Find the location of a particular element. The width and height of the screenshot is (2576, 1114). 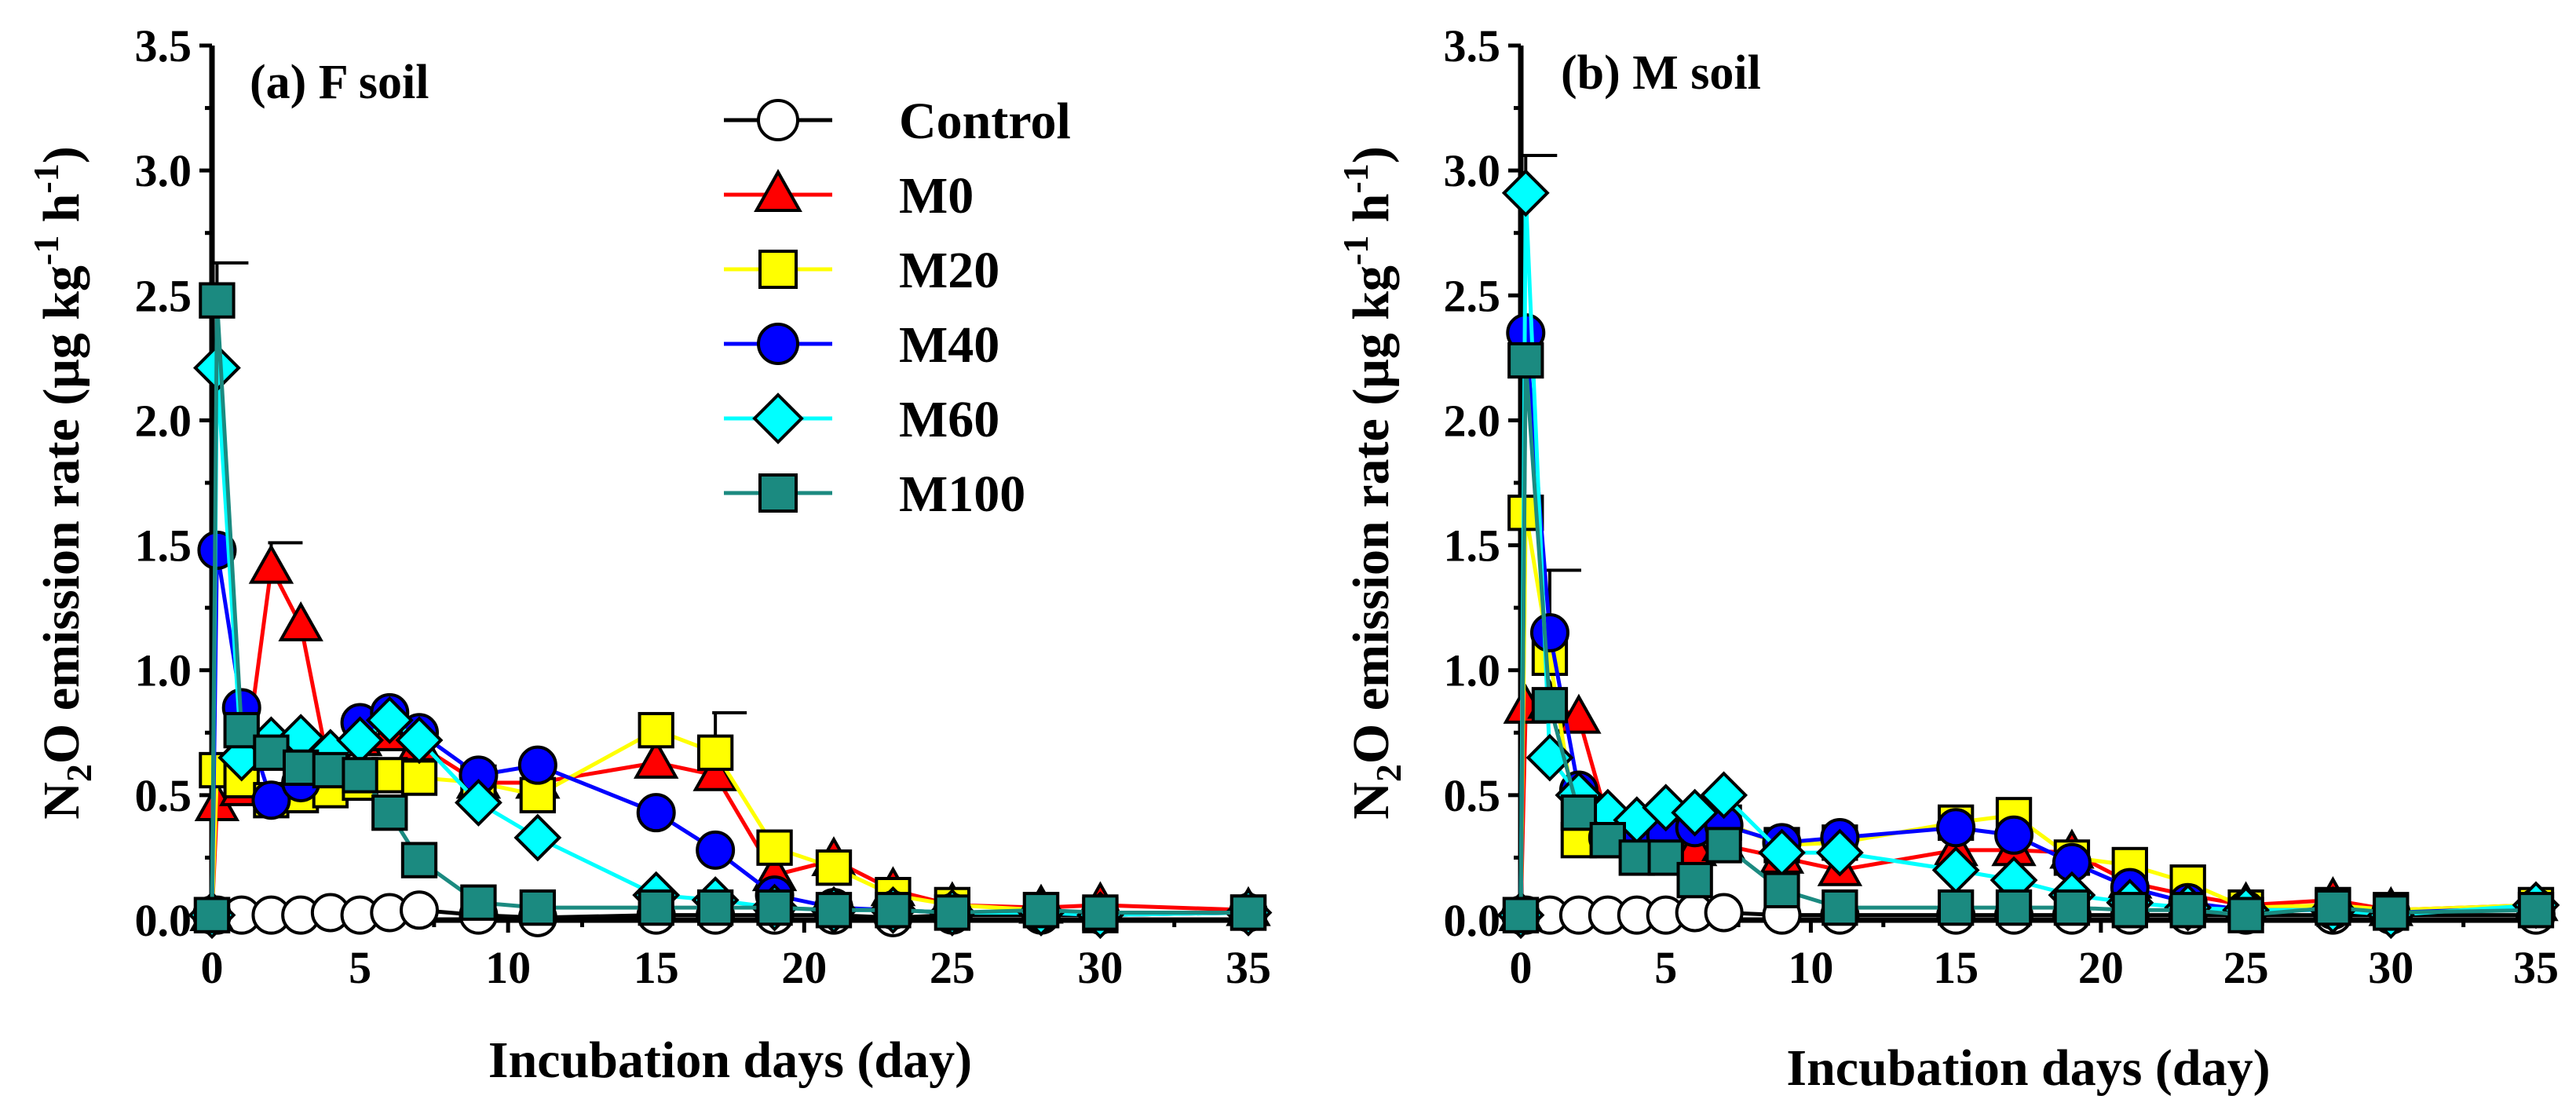

panel-b-y-tick-label: 0.0 is located at coordinates (1473, 920).